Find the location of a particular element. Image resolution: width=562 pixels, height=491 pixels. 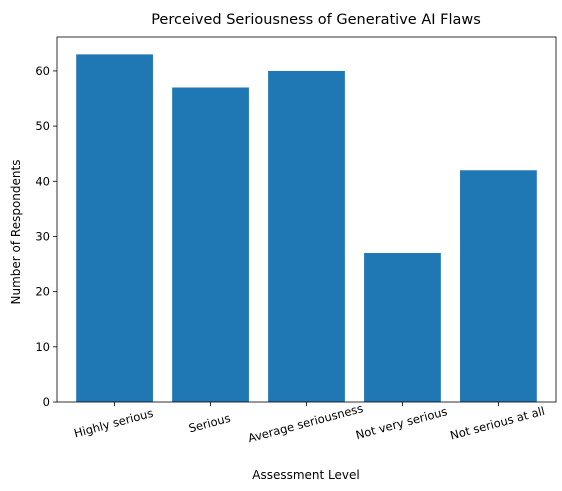

x-tick-label: Highly serious is located at coordinates (113, 423).